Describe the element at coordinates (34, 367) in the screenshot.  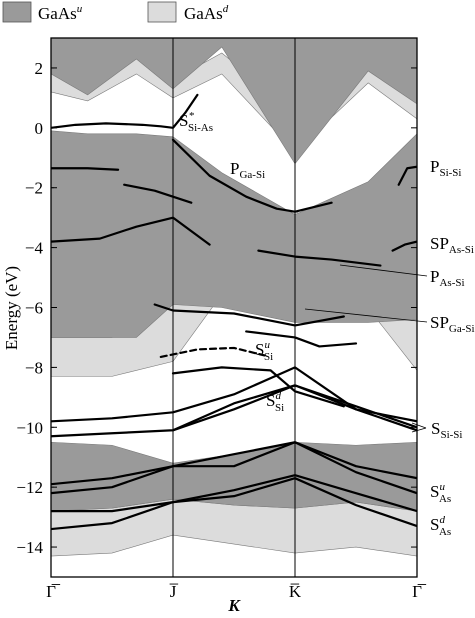
I see `y-tick-label: −8` at that location.